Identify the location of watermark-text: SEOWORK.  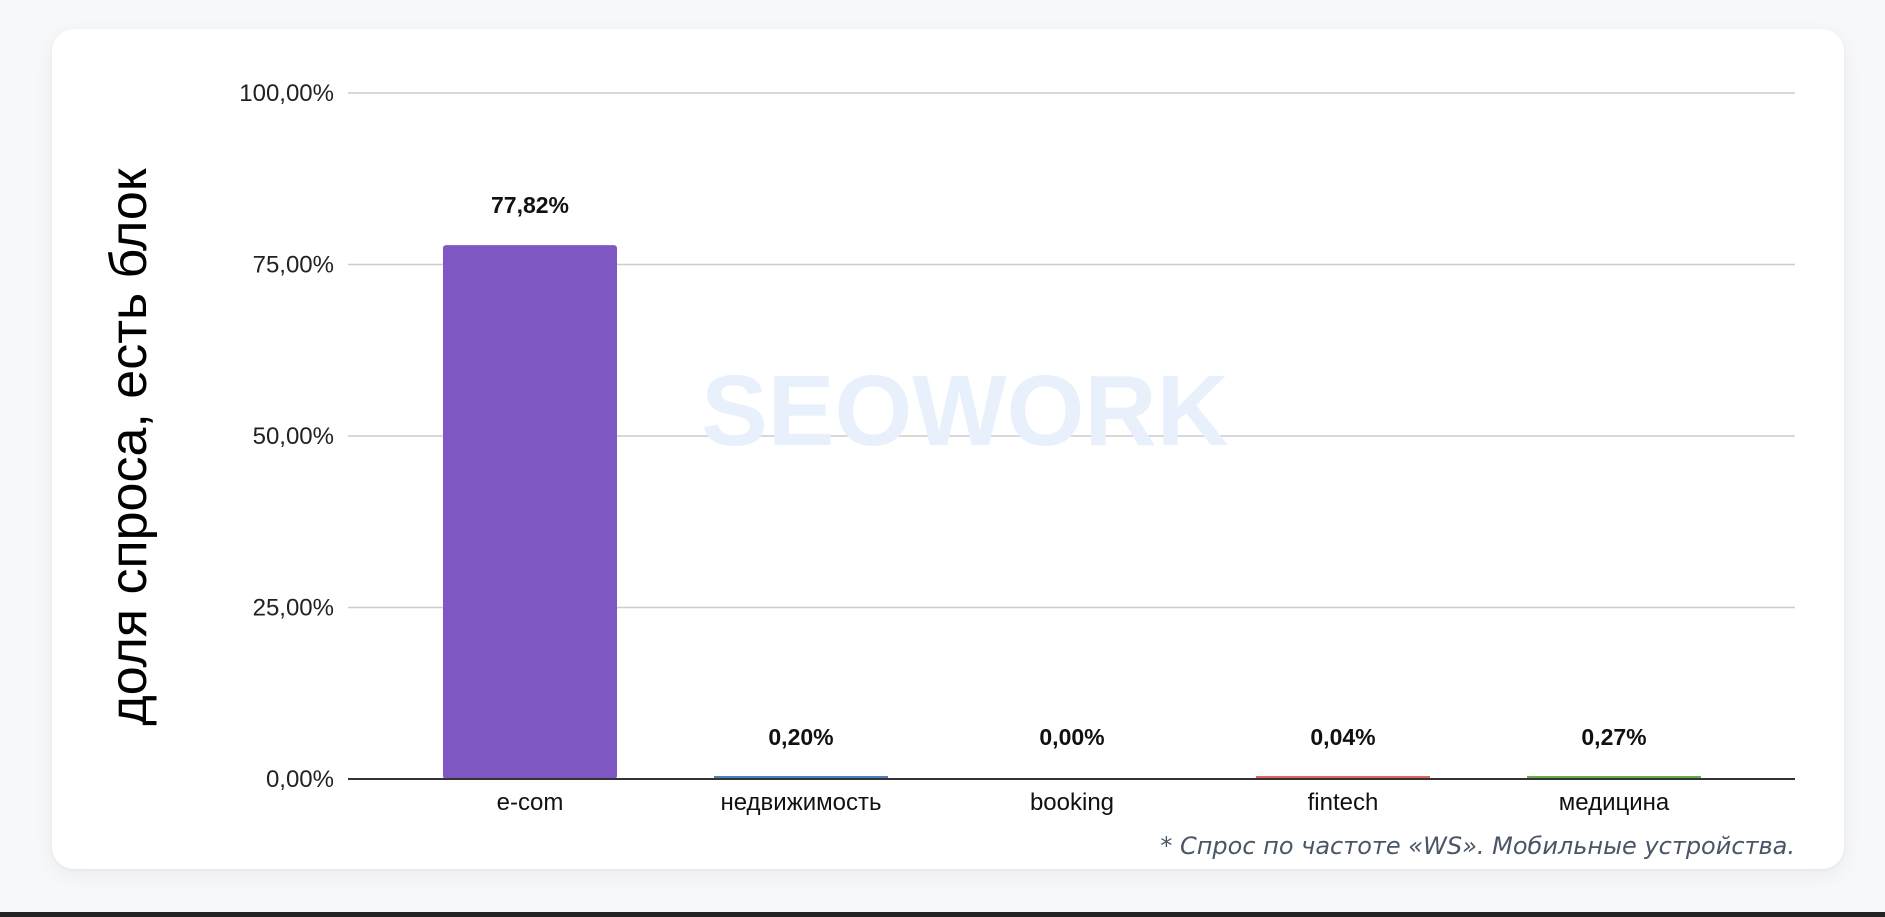
(965, 411).